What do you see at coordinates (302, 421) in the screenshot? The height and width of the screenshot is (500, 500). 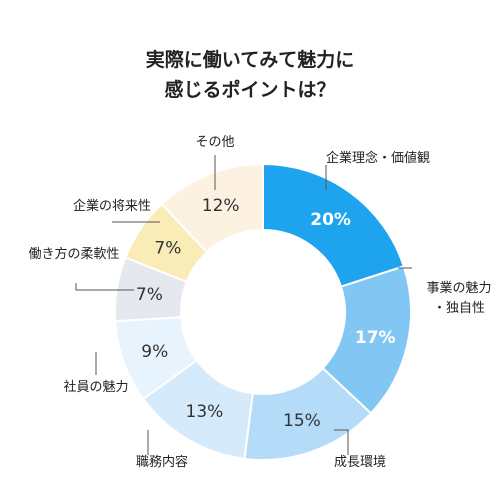 I see `slice-value-label: 15%` at bounding box center [302, 421].